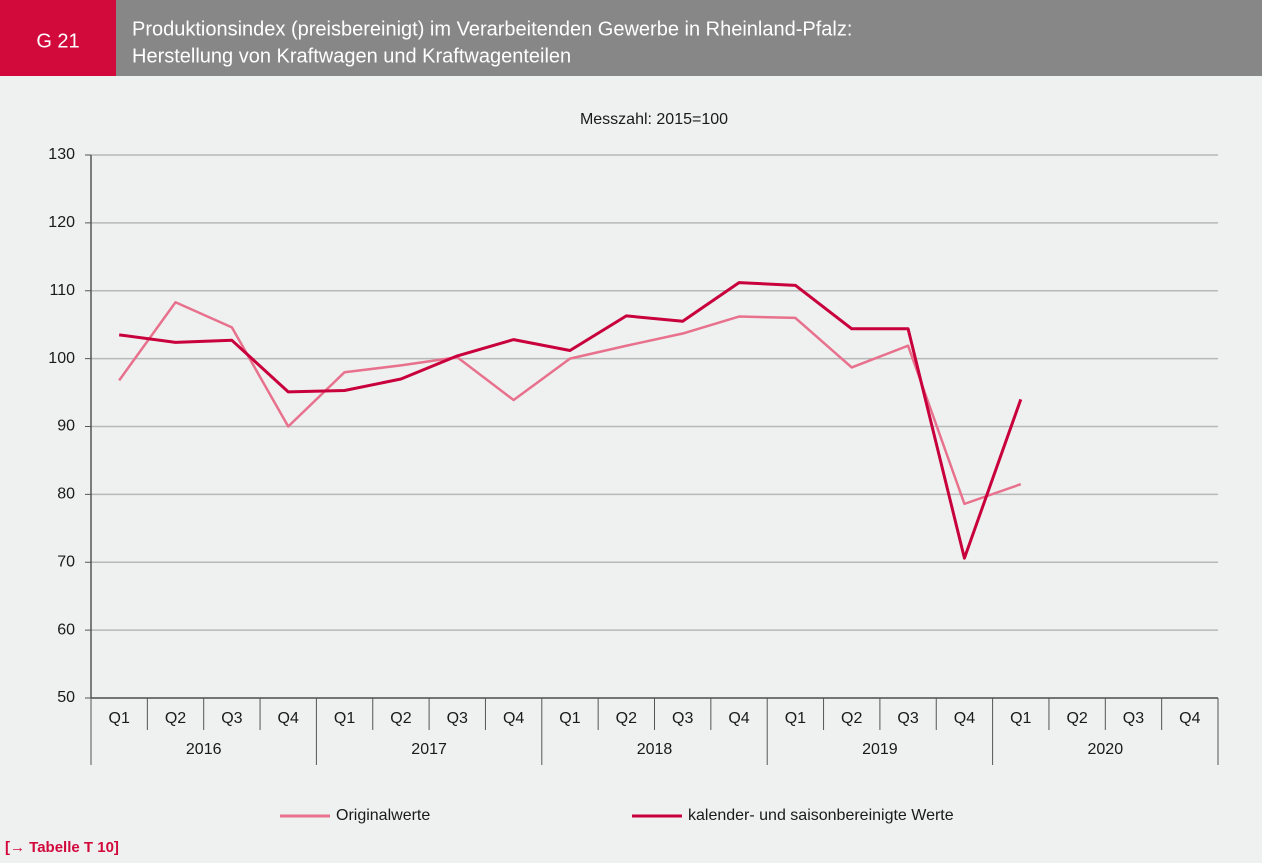  Describe the element at coordinates (62, 847) in the screenshot. I see `table-link: [→ Tabelle T 10]` at that location.